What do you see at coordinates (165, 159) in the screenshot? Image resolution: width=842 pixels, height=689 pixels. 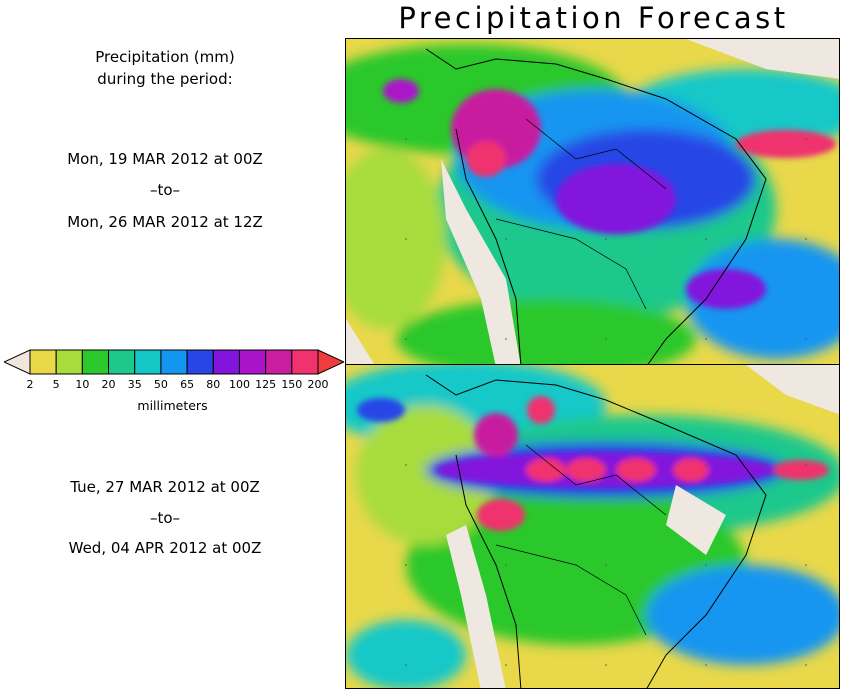 I see `period1-start: Mon, 19 MAR 2012 at 00Z` at bounding box center [165, 159].